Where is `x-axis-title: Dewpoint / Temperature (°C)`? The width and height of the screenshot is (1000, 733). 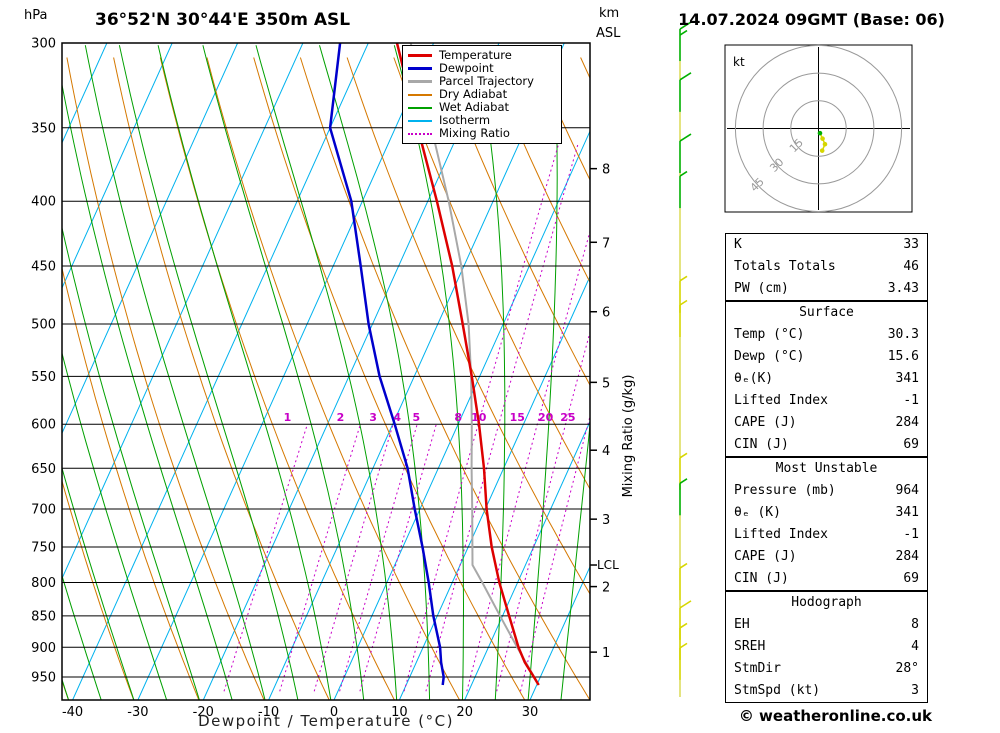 x-axis-title: Dewpoint / Temperature (°C) is located at coordinates (326, 721).